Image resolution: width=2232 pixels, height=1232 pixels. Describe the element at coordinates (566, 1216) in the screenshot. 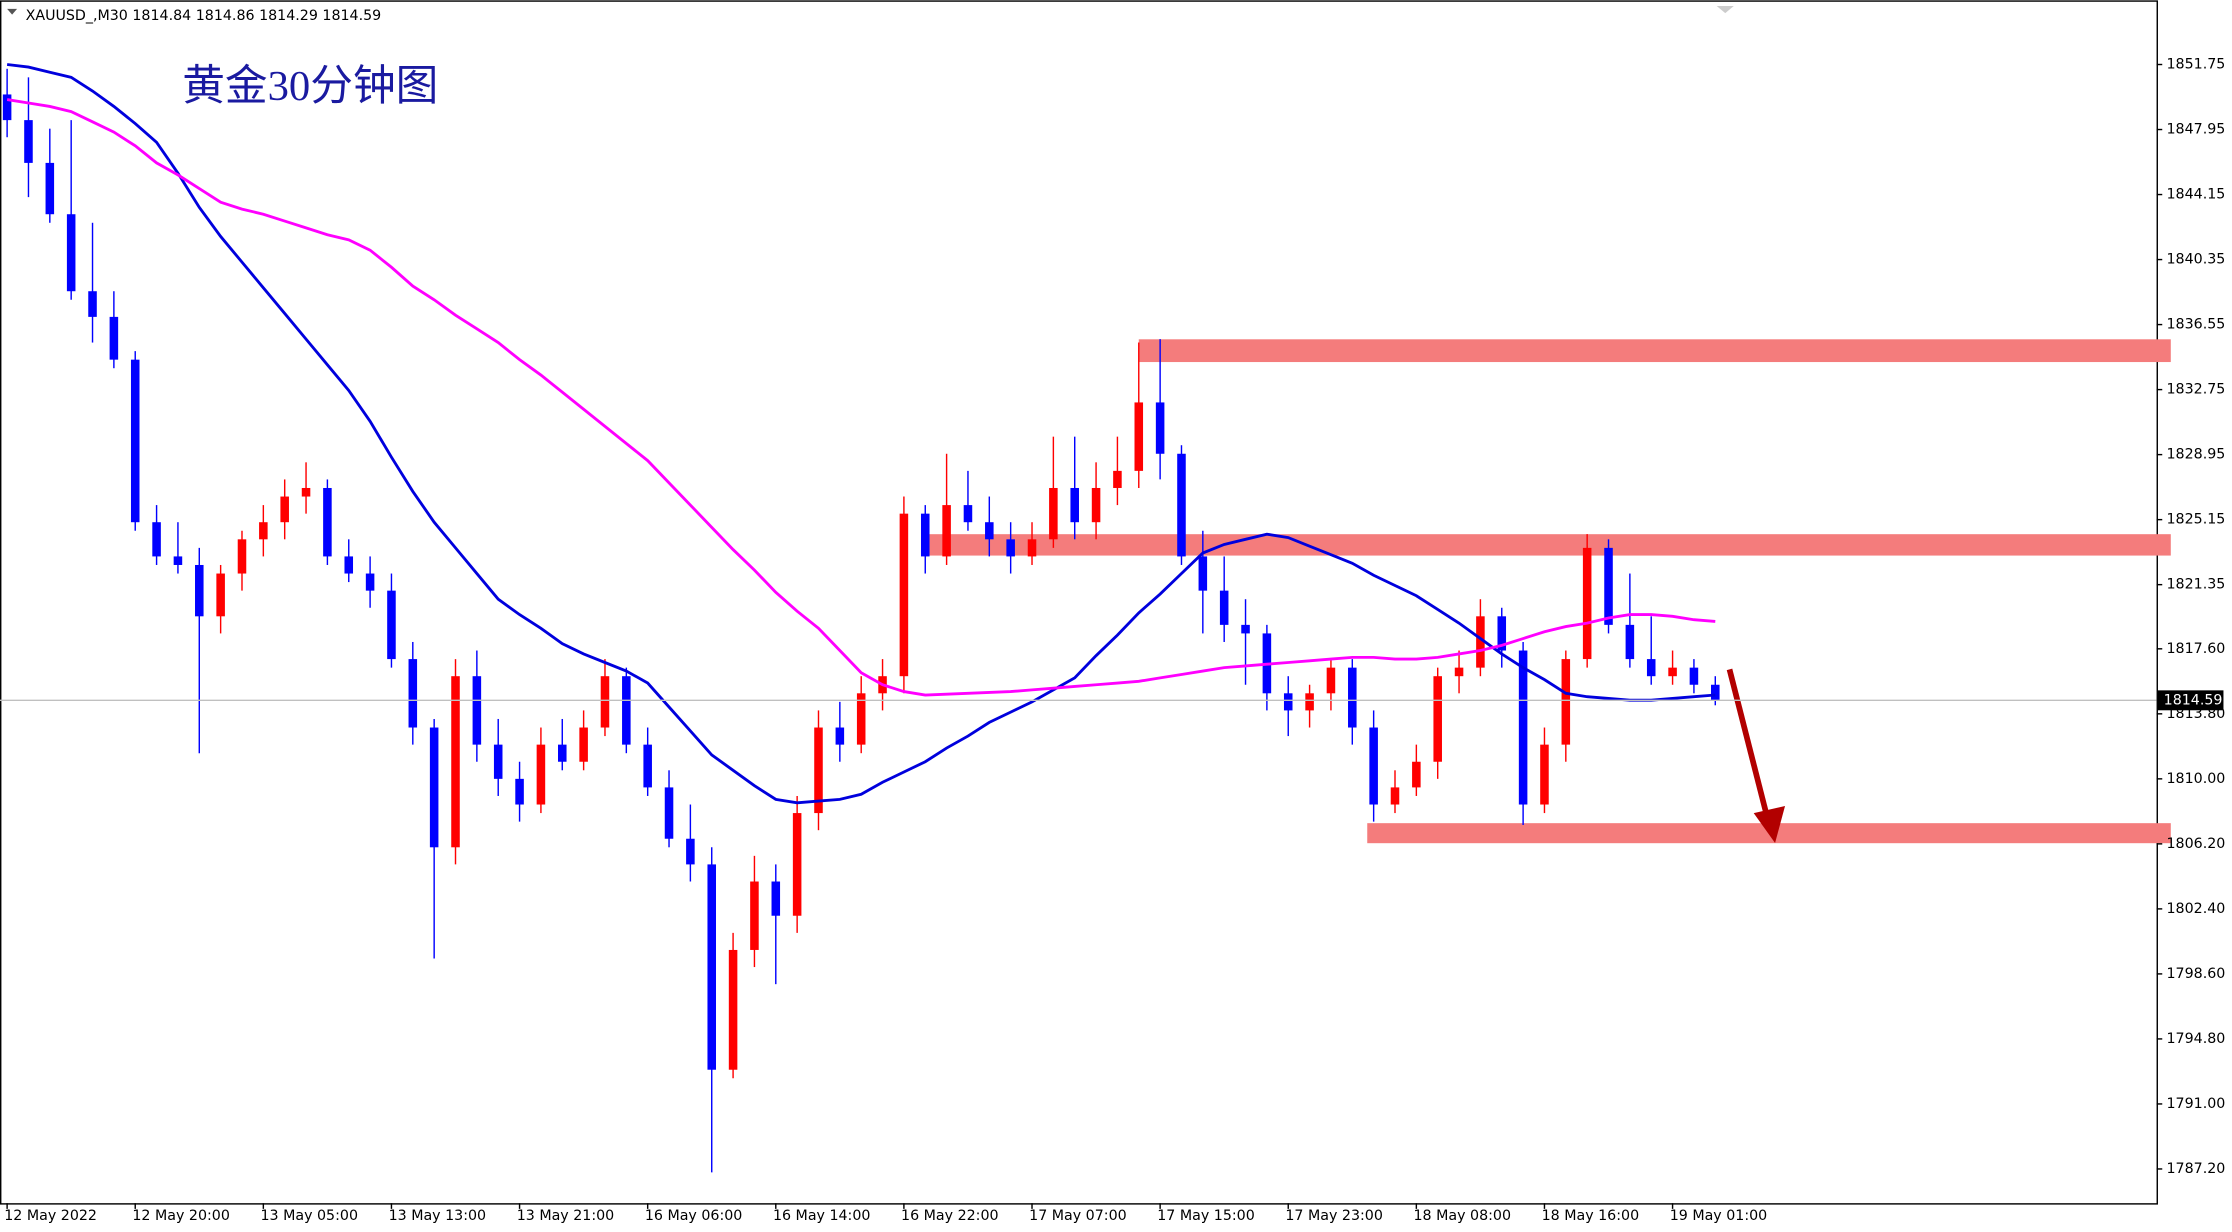

I see `x-tick-label: 13 May 21:00` at that location.